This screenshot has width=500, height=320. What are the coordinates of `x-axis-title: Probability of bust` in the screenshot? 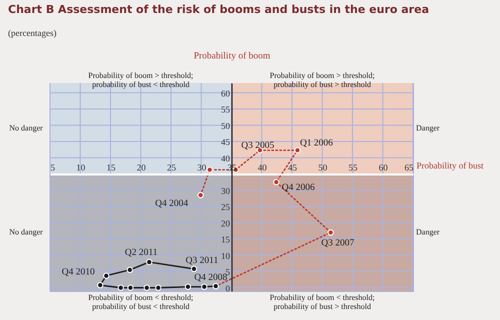 It's located at (450, 165).